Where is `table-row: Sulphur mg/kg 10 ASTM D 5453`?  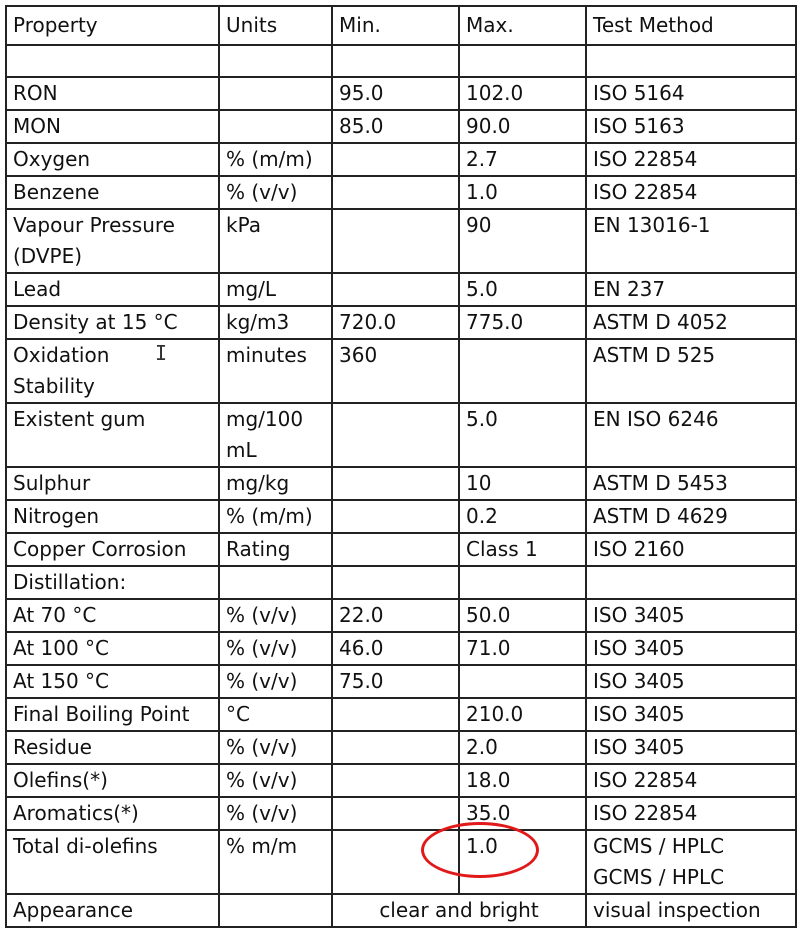
table-row: Sulphur mg/kg 10 ASTM D 5453 is located at coordinates (401, 483).